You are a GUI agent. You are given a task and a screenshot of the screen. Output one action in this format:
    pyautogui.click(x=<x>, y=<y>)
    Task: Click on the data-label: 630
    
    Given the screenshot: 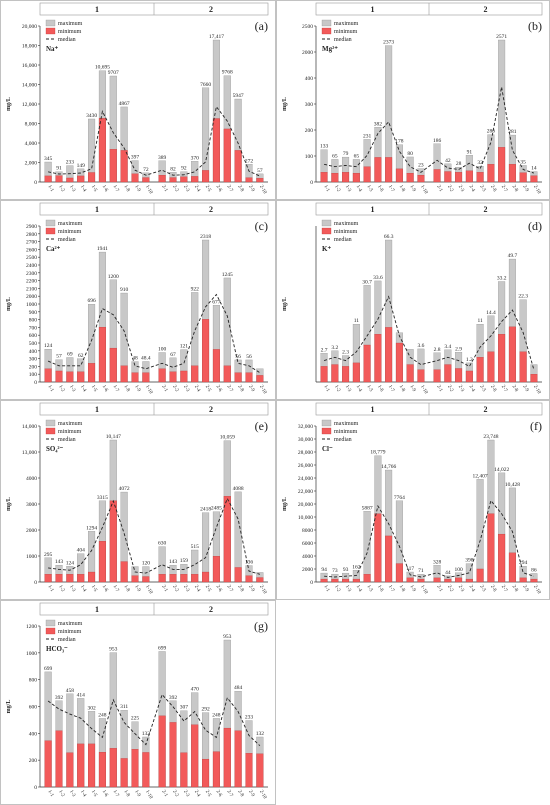 What is the action you would take?
    pyautogui.click(x=162, y=544)
    